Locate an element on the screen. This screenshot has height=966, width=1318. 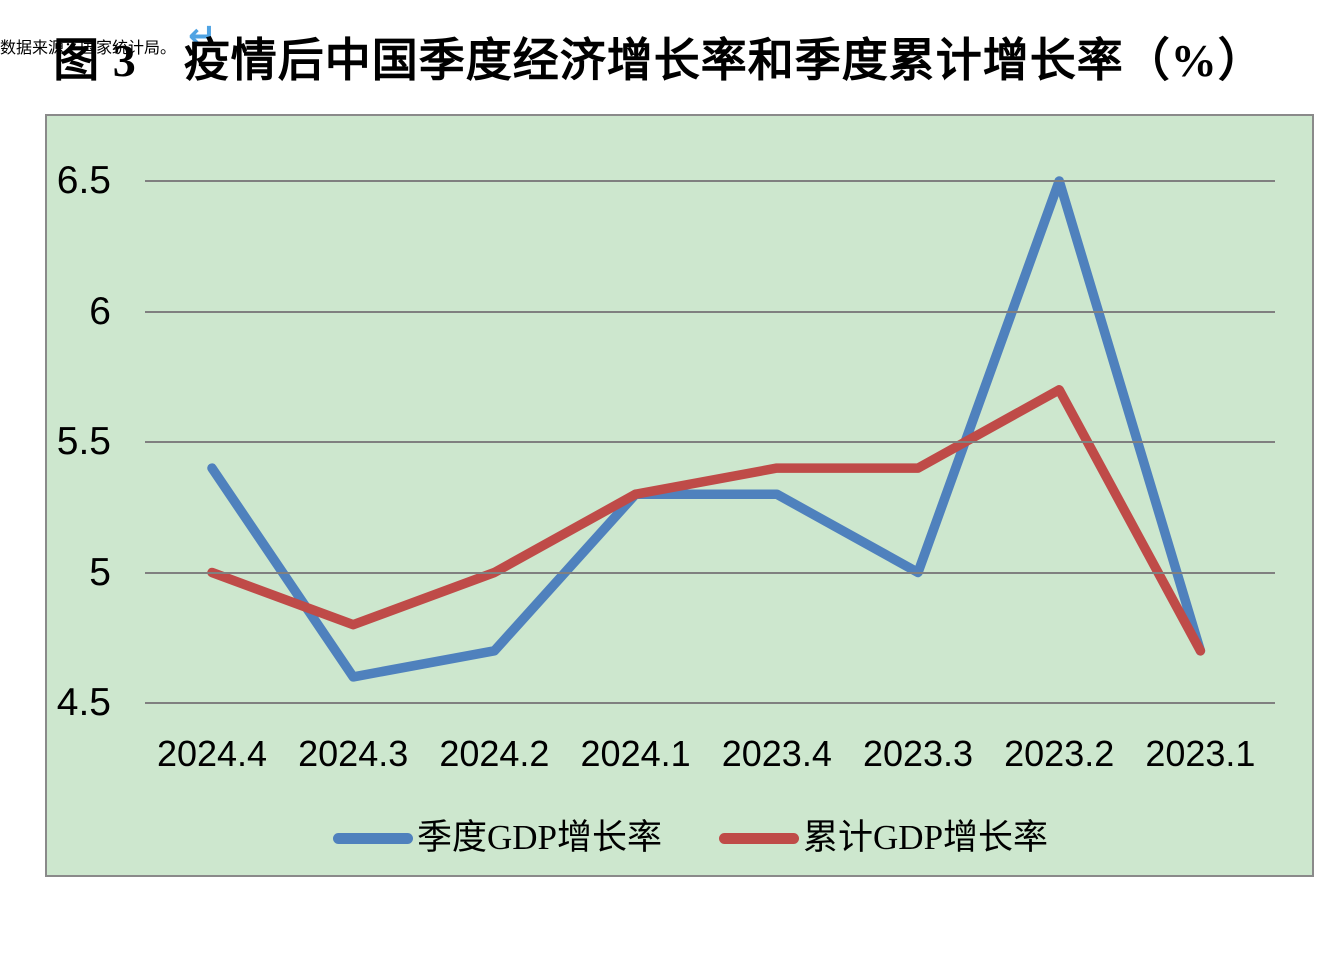
legend-swatch-cumulative-gdp is located at coordinates (759, 838).